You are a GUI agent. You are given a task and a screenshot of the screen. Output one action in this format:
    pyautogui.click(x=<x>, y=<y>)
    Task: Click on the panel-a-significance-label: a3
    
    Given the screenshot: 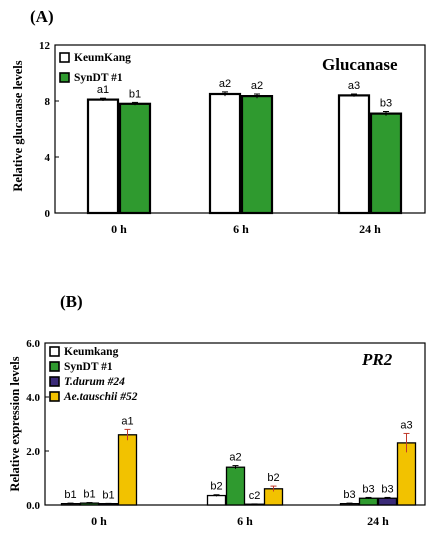 What is the action you would take?
    pyautogui.click(x=354, y=86)
    